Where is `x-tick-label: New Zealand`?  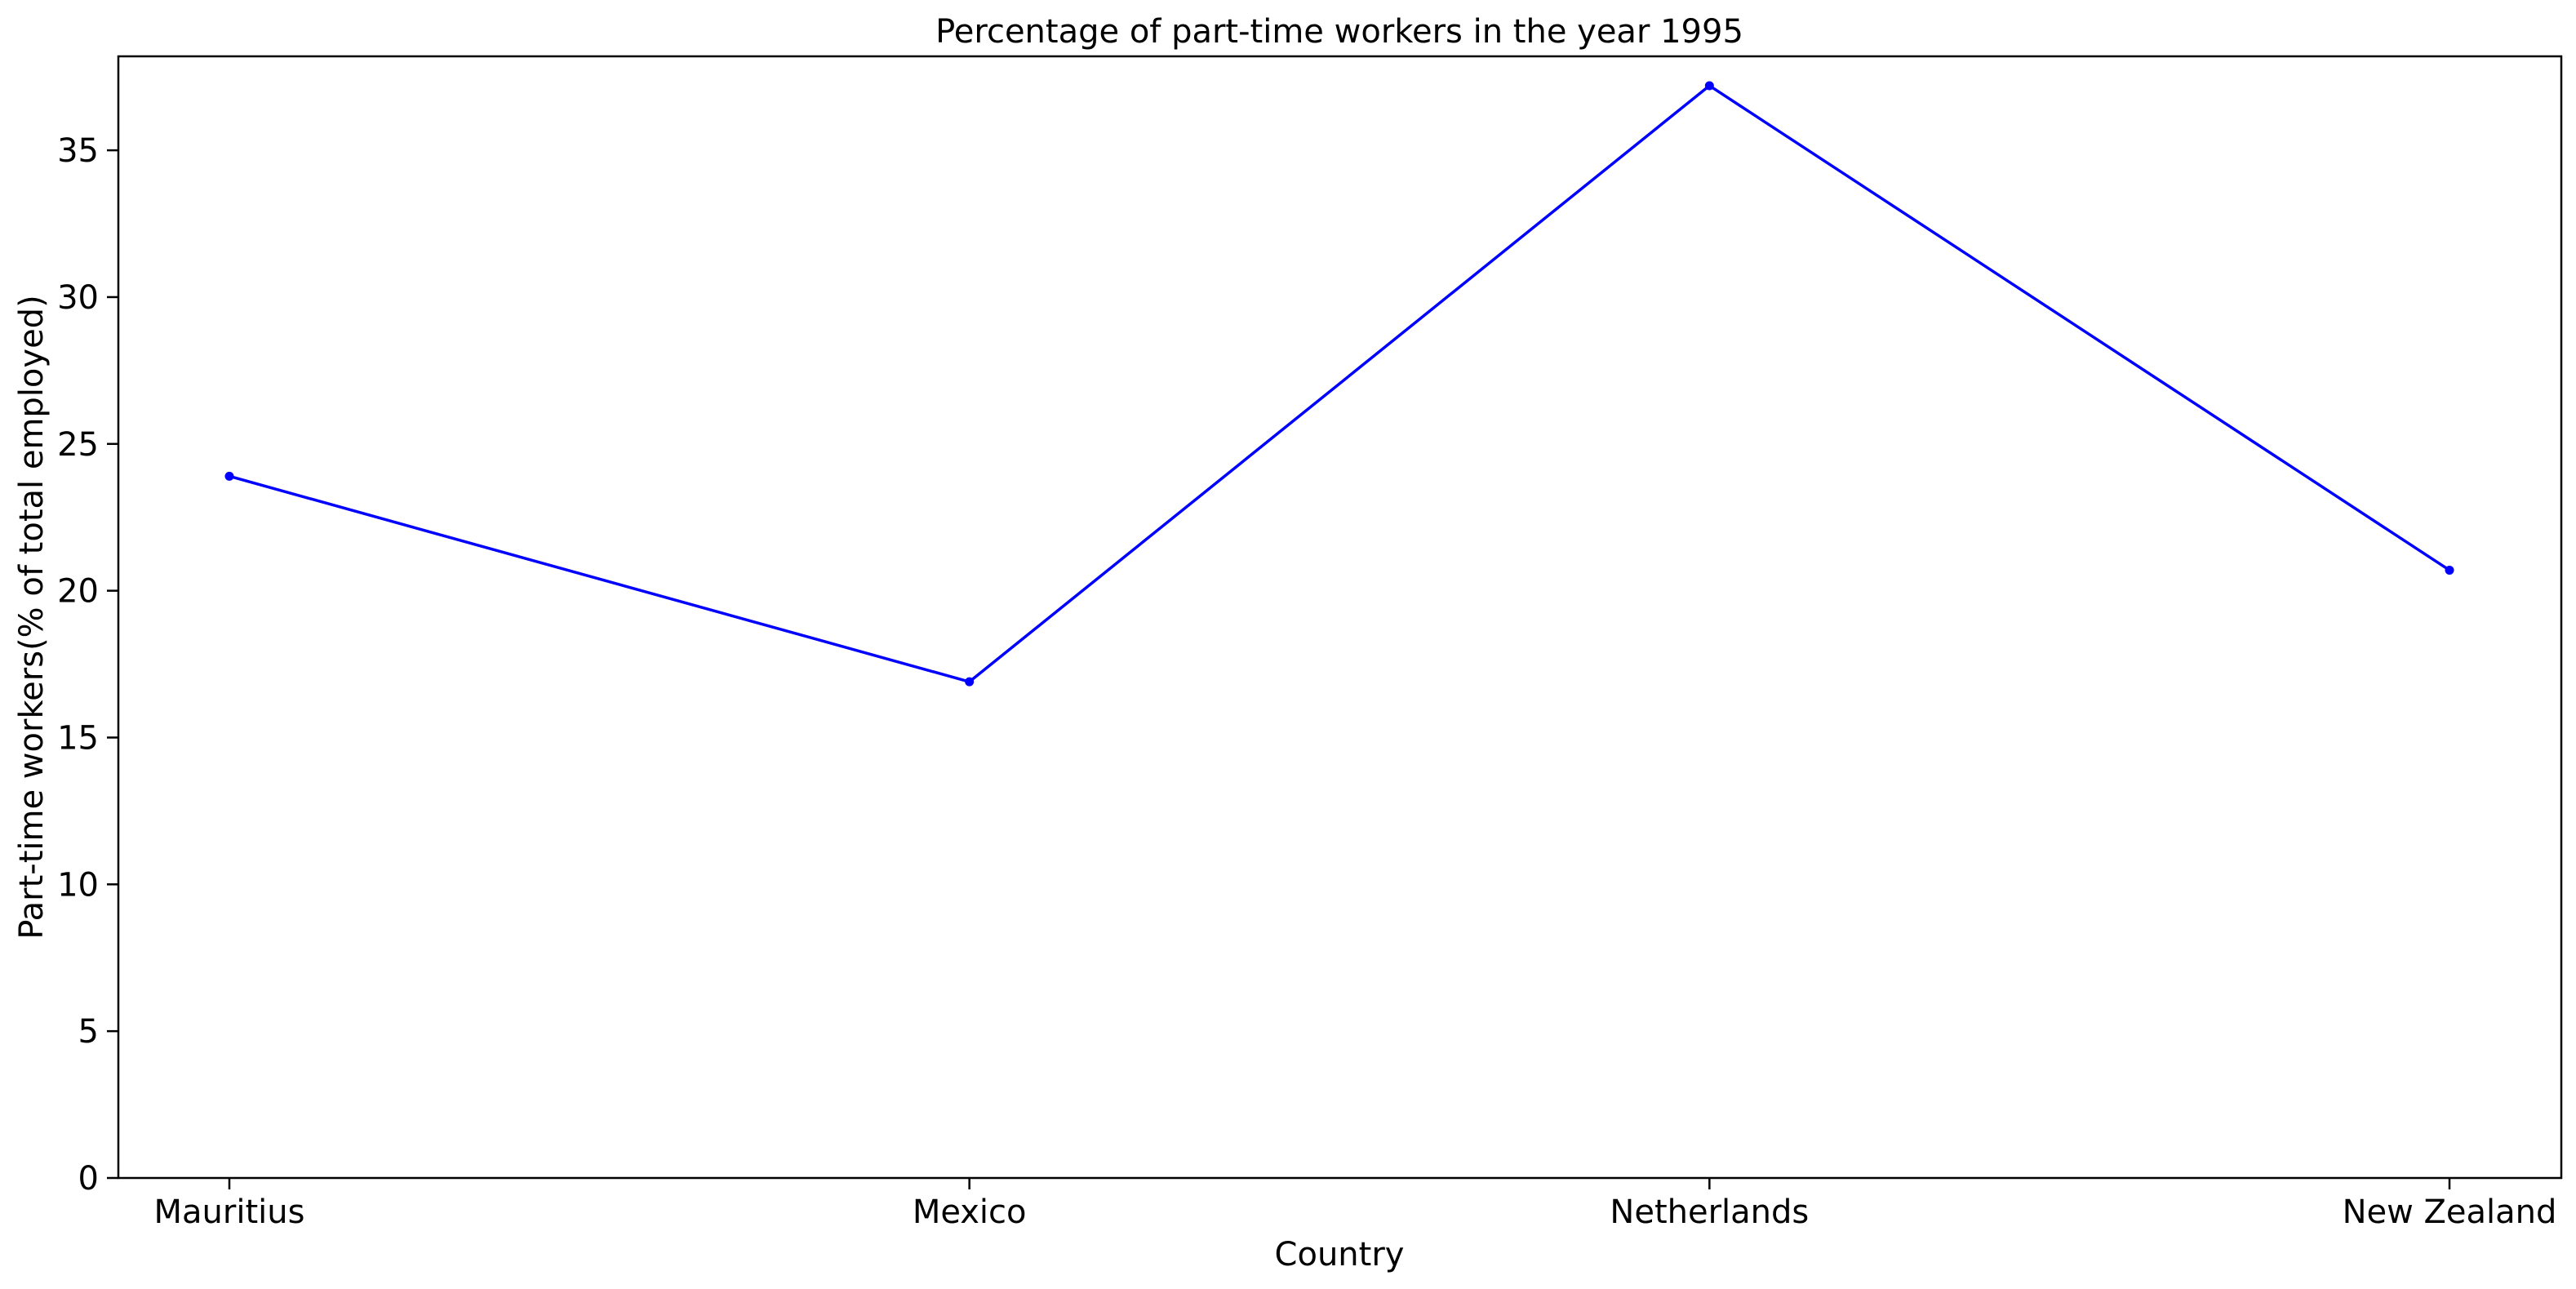
x-tick-label: New Zealand is located at coordinates (2450, 1212).